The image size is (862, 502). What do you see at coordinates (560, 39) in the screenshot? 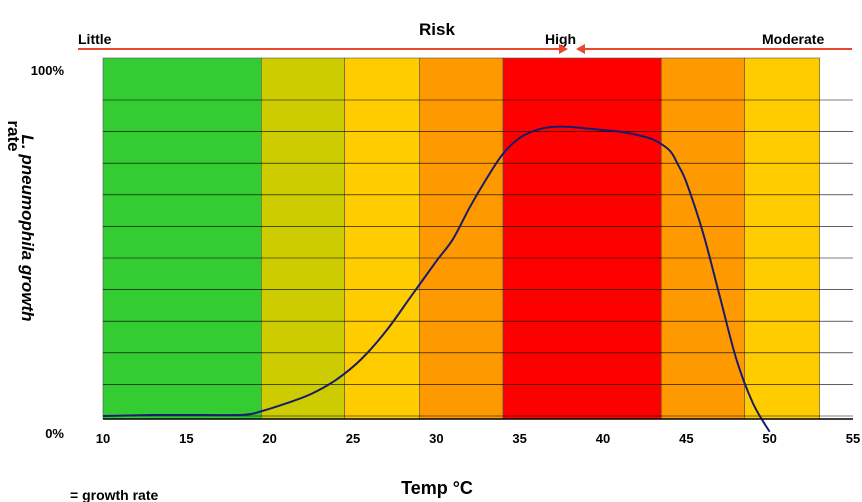
I see `risk-label-middle: High` at bounding box center [560, 39].